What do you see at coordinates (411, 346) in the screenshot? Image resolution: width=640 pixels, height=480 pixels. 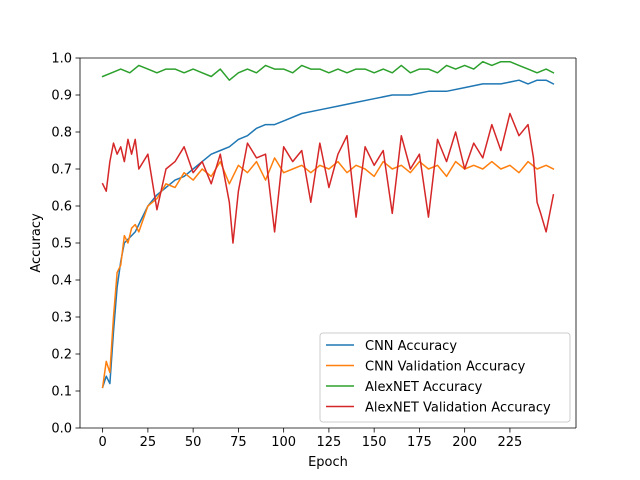 I see `legend-entry-label: CNN Accuracy` at bounding box center [411, 346].